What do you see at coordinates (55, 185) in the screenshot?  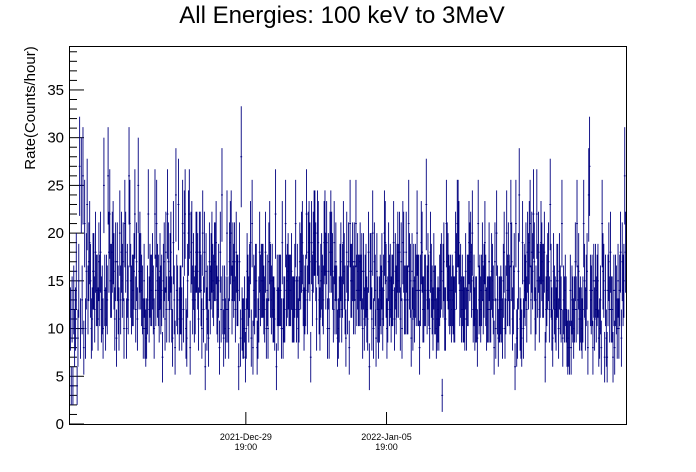 I see `y-tick-label: 25` at bounding box center [55, 185].